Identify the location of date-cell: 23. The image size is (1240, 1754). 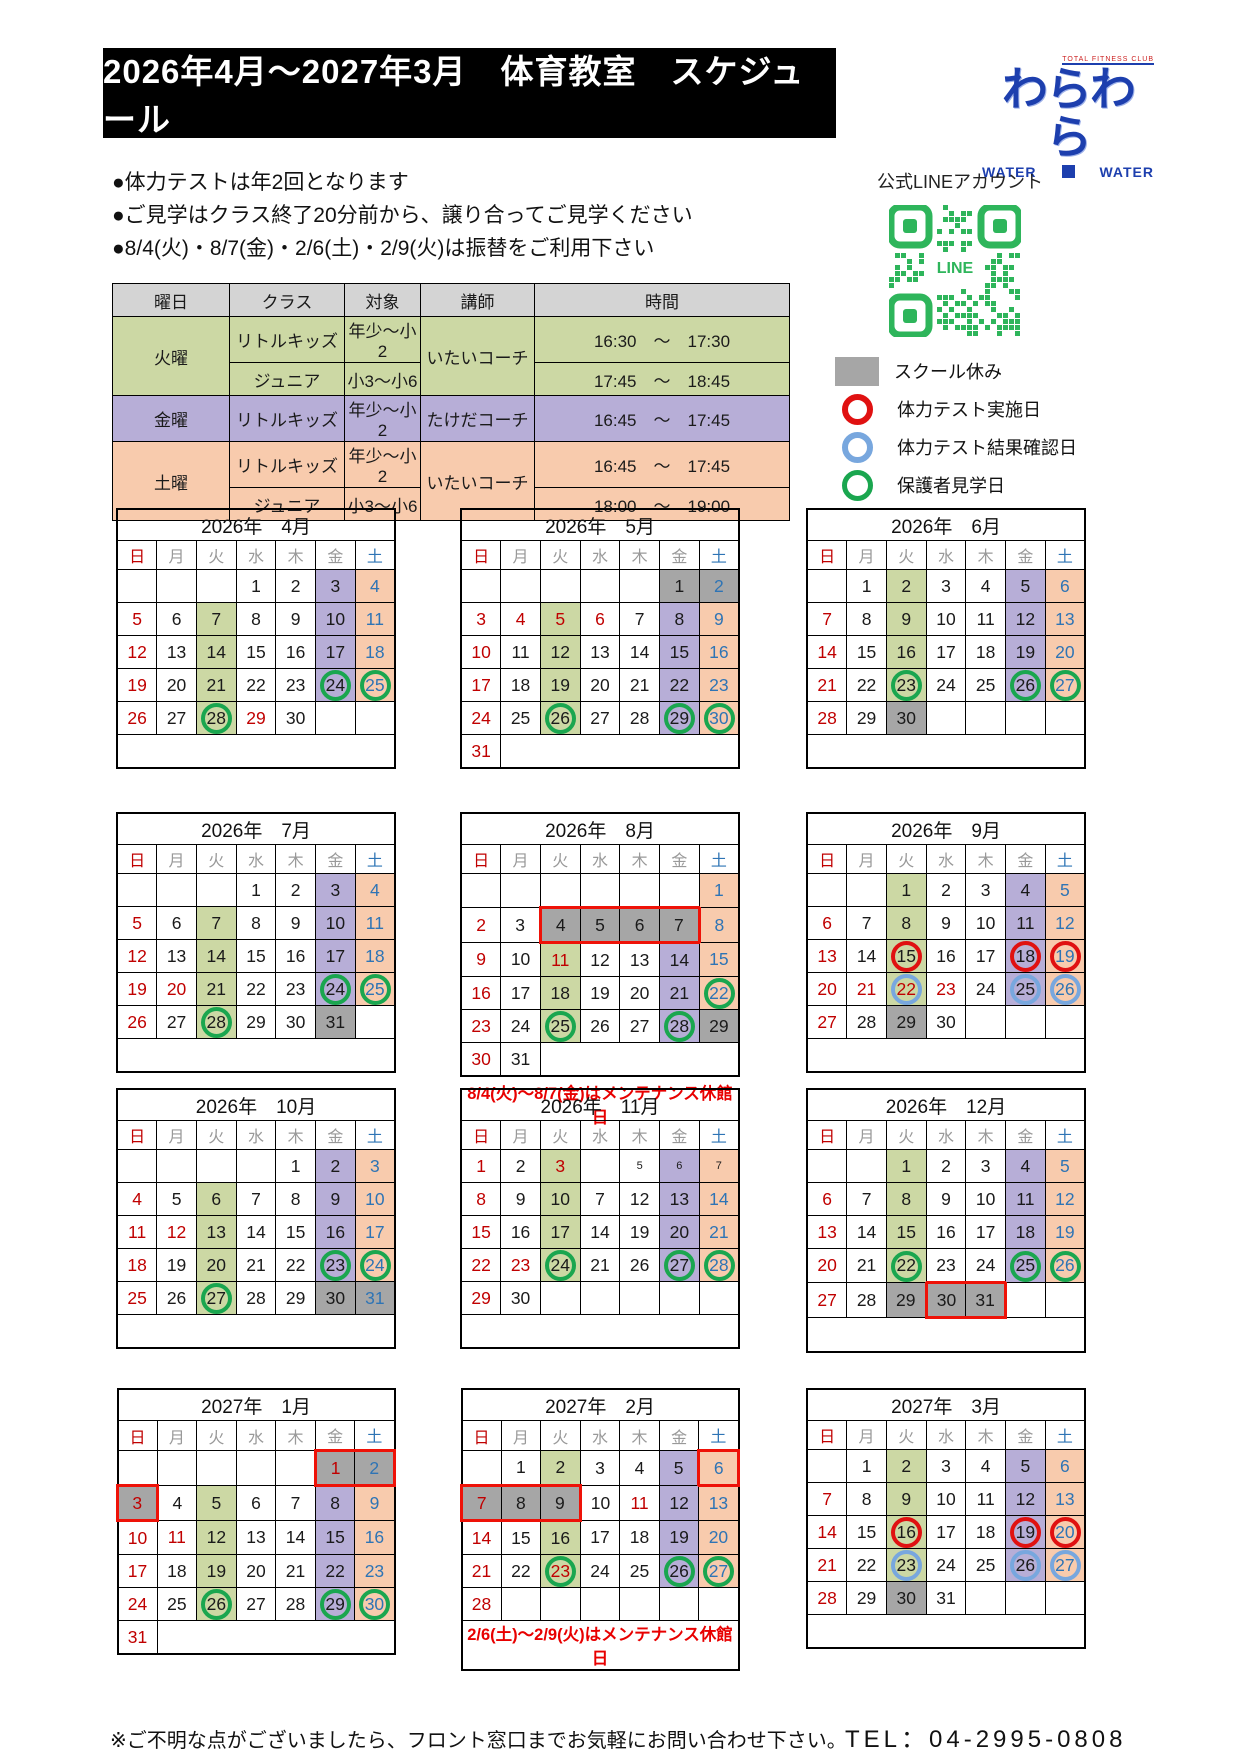
(719, 685).